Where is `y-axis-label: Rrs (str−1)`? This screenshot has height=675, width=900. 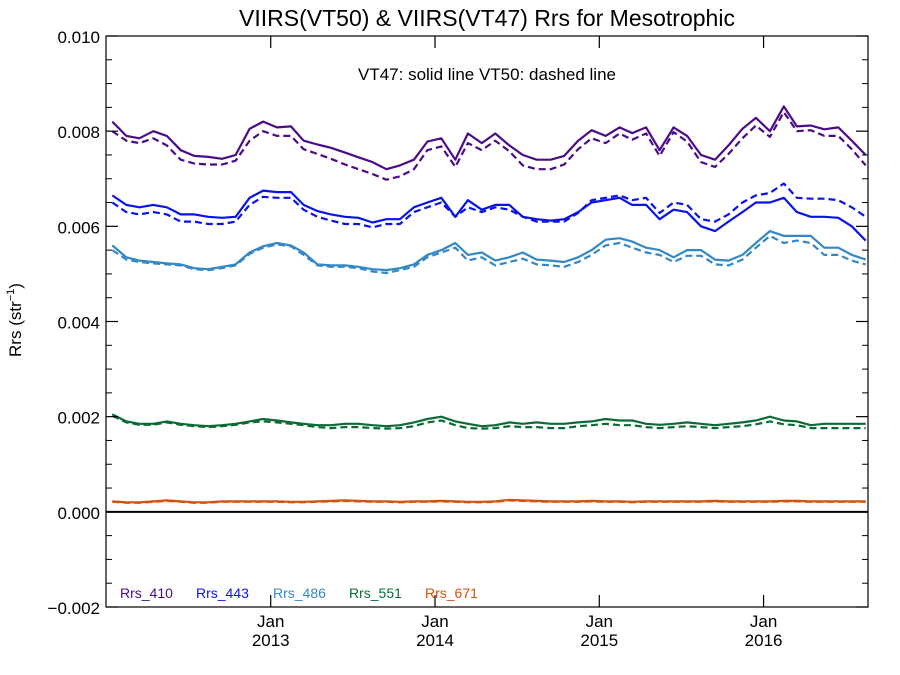 y-axis-label: Rrs (str−1) is located at coordinates (15, 320).